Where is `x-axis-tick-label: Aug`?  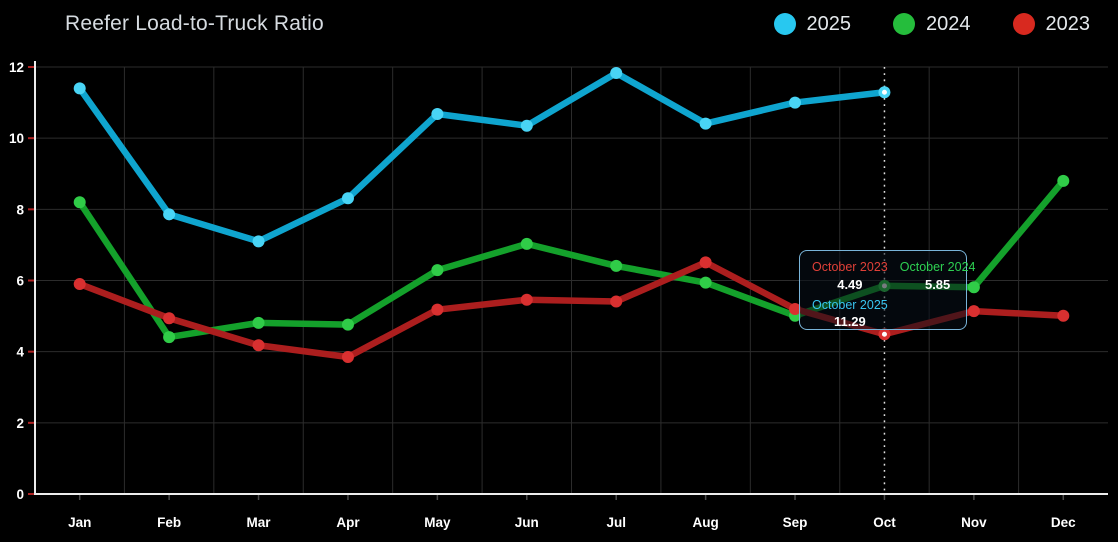 x-axis-tick-label: Aug is located at coordinates (706, 522).